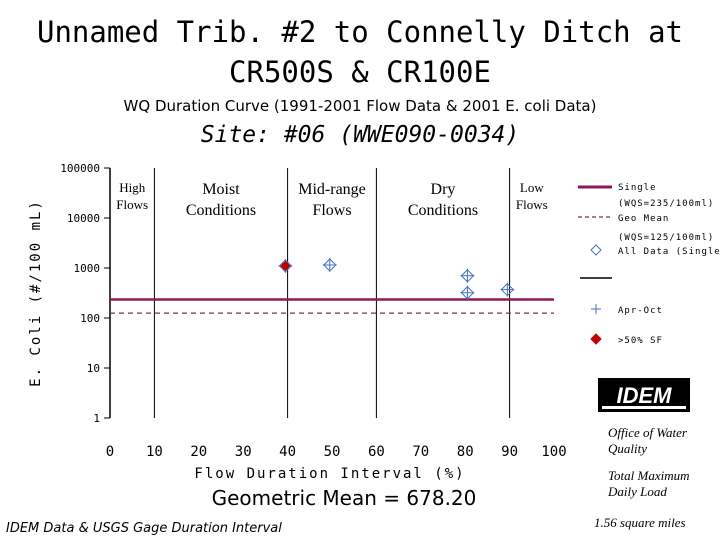 The height and width of the screenshot is (540, 720). Describe the element at coordinates (648, 432) in the screenshot. I see `office-label-1: Office of Water` at that location.